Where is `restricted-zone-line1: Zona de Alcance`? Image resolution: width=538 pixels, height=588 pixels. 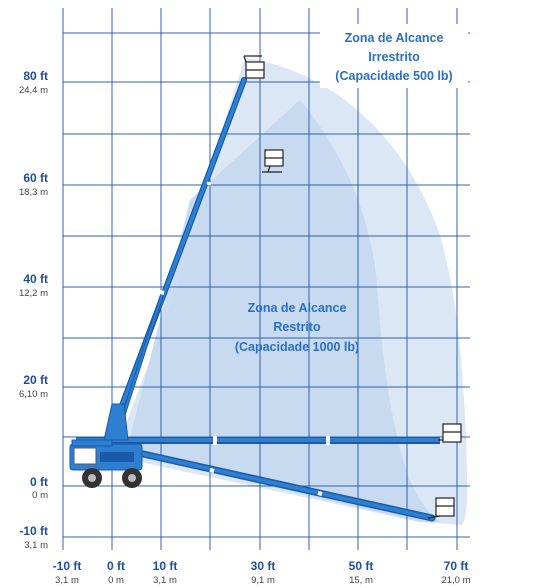 restricted-zone-line1: Zona de Alcance is located at coordinates (297, 308).